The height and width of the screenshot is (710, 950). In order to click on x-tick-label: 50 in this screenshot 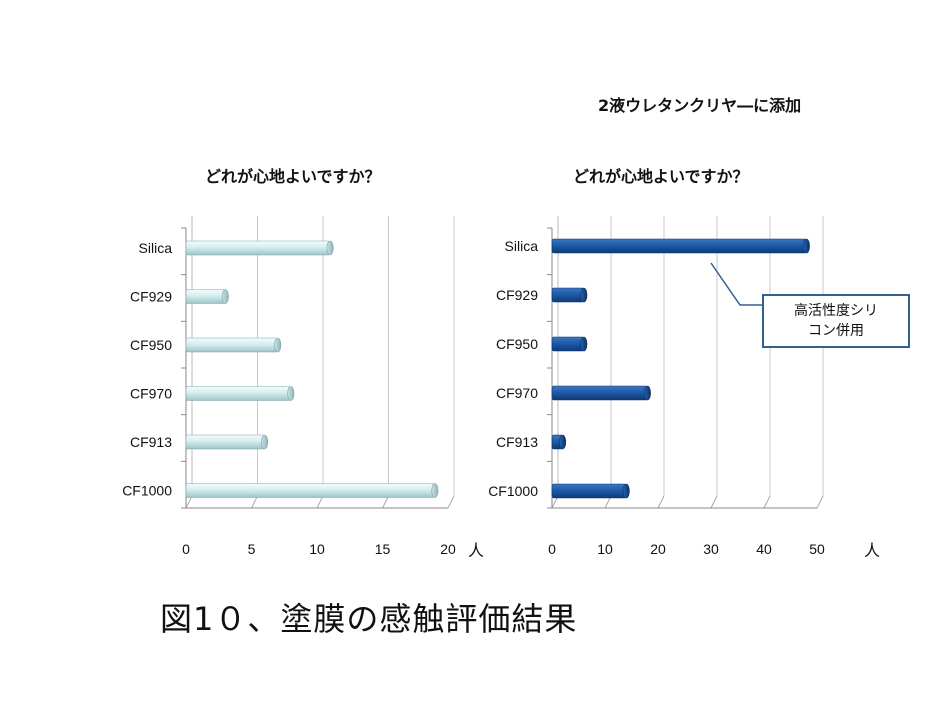, I will do `click(817, 549)`.